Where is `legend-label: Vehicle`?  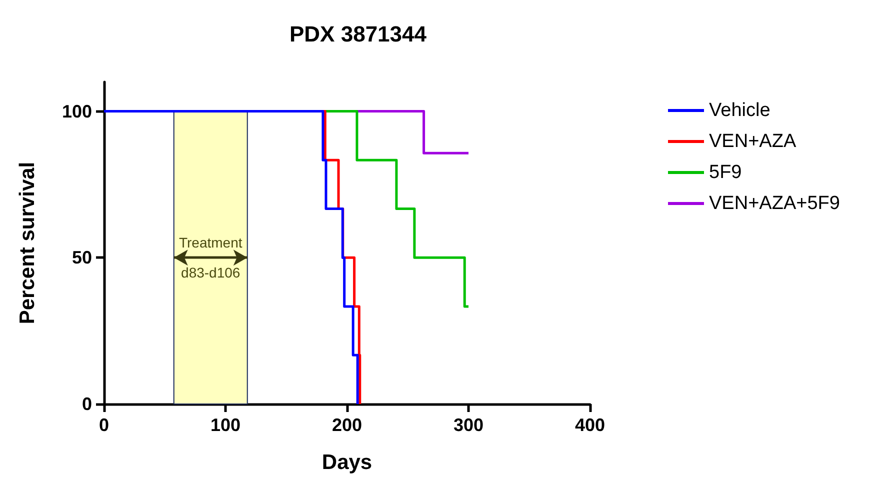
legend-label: Vehicle is located at coordinates (739, 110).